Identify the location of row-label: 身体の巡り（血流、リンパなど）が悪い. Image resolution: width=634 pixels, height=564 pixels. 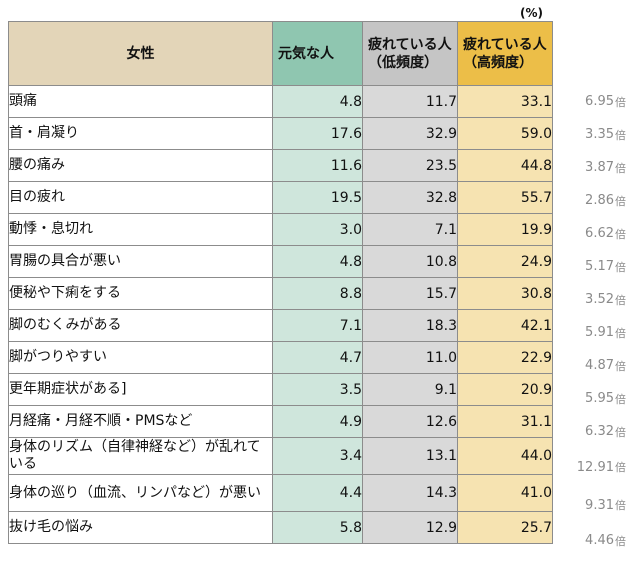
(140, 493).